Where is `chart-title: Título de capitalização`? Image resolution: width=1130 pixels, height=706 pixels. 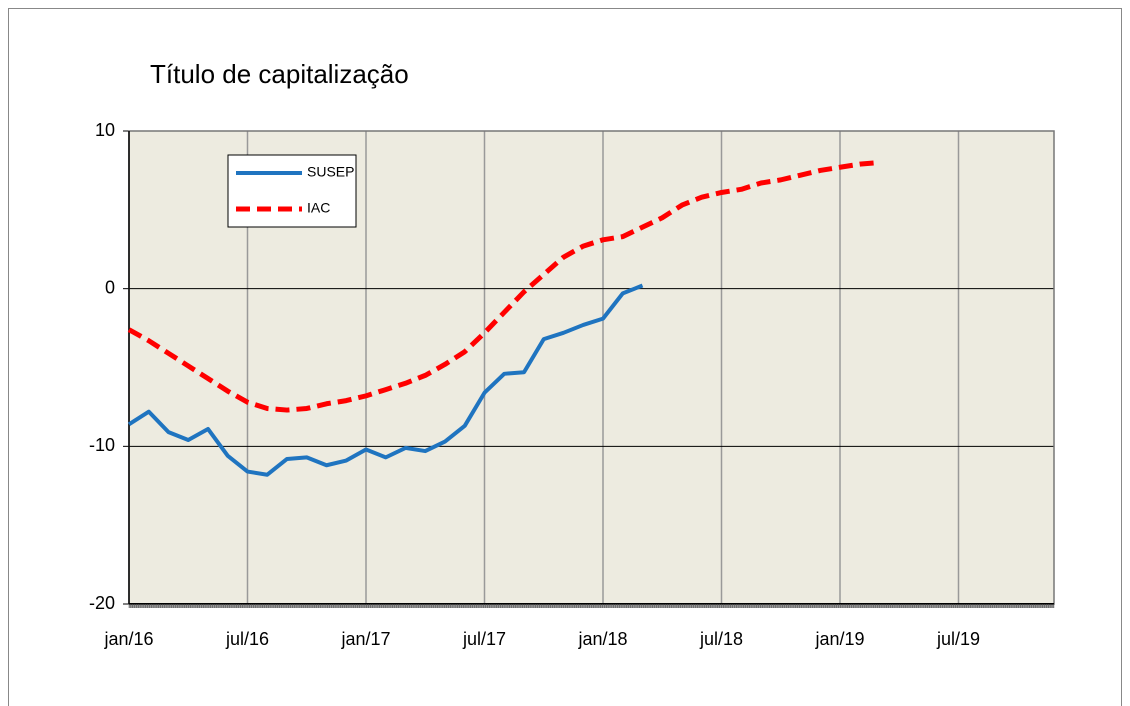
chart-title: Título de capitalização is located at coordinates (279, 74).